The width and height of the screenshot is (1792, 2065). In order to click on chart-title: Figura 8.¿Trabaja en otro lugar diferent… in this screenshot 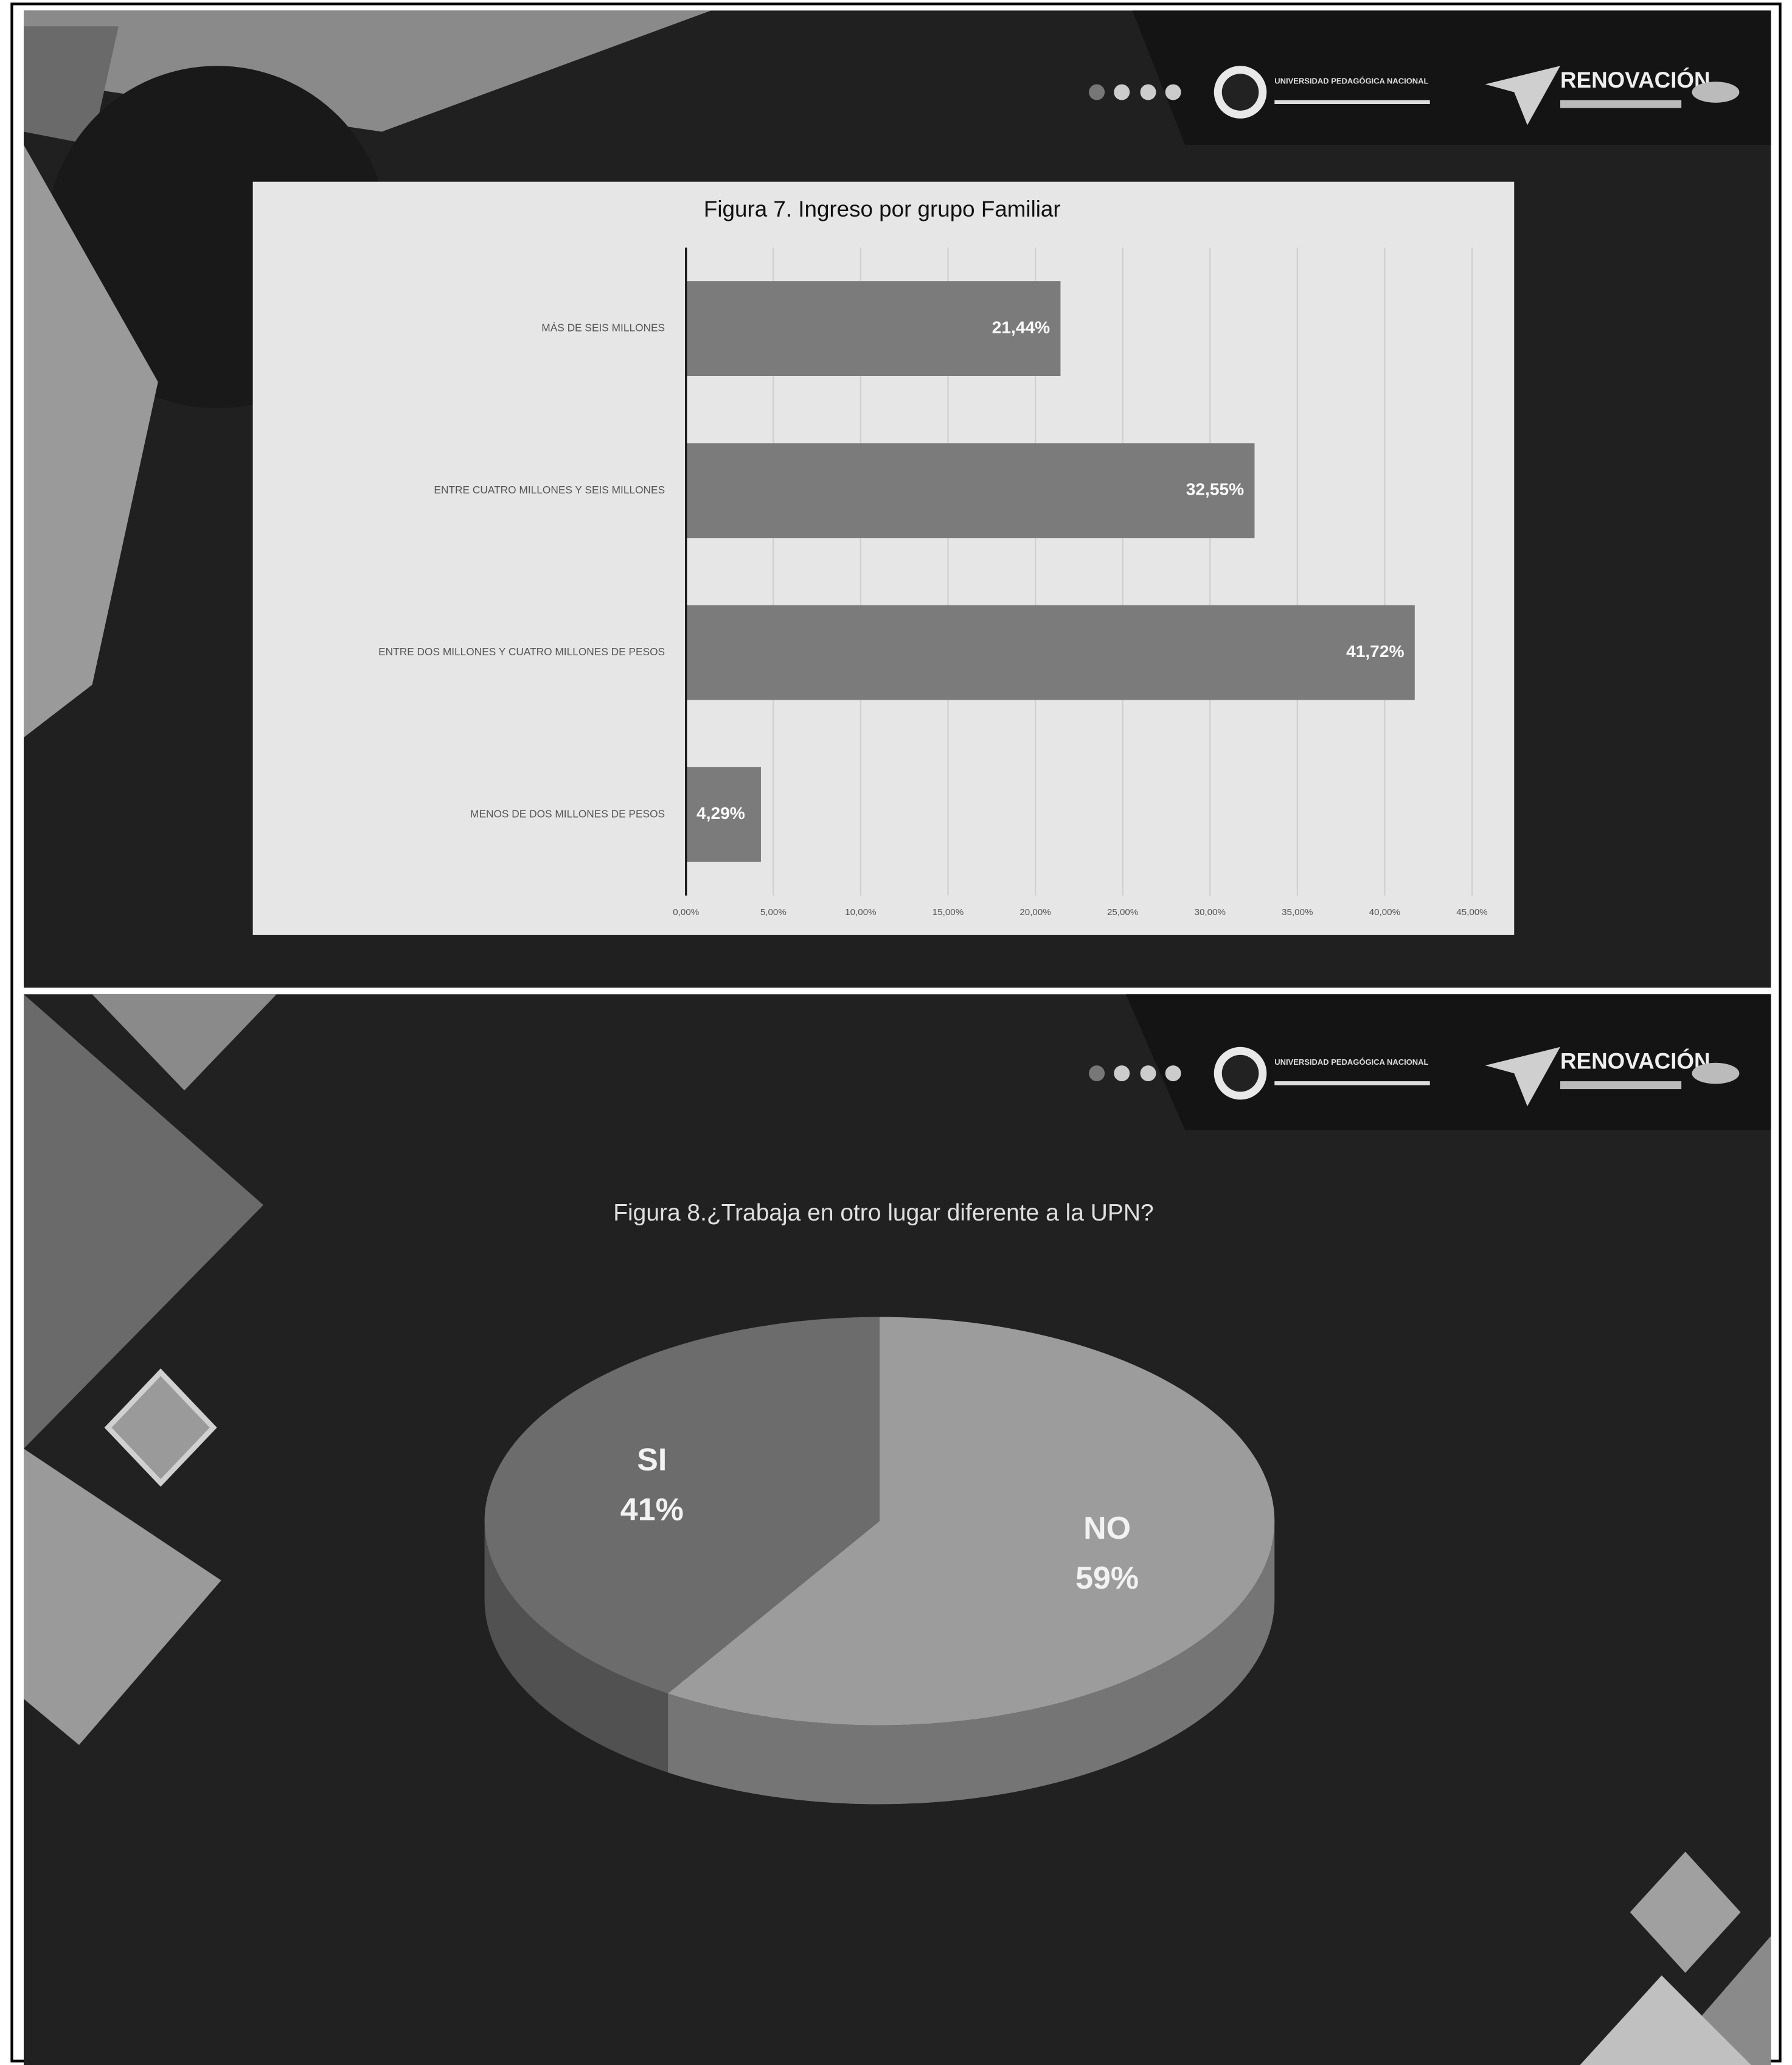, I will do `click(883, 1213)`.